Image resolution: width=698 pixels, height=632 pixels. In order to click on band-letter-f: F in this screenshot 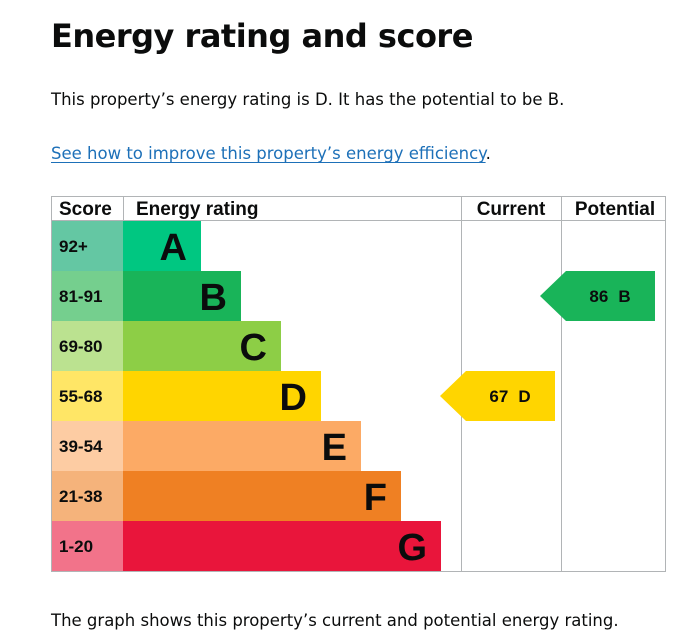, I will do `click(375, 498)`.